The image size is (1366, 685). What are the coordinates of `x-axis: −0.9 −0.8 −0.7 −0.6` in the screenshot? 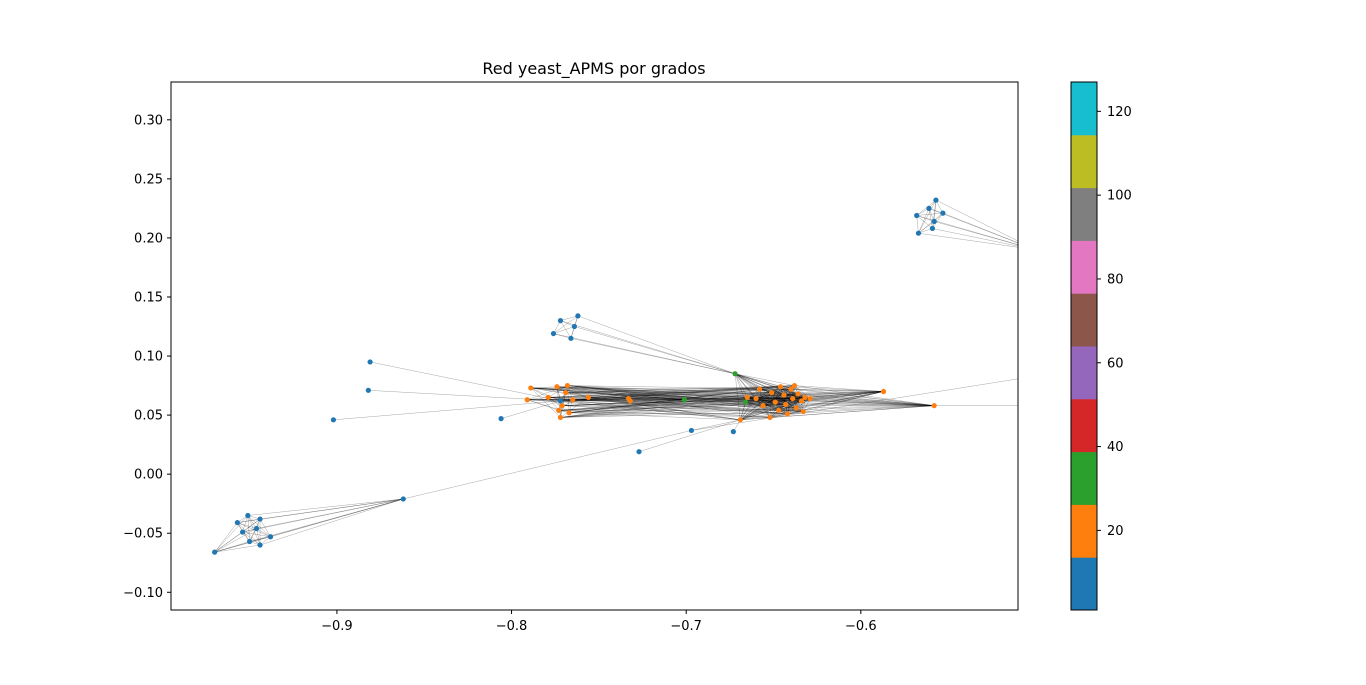 It's located at (599, 622).